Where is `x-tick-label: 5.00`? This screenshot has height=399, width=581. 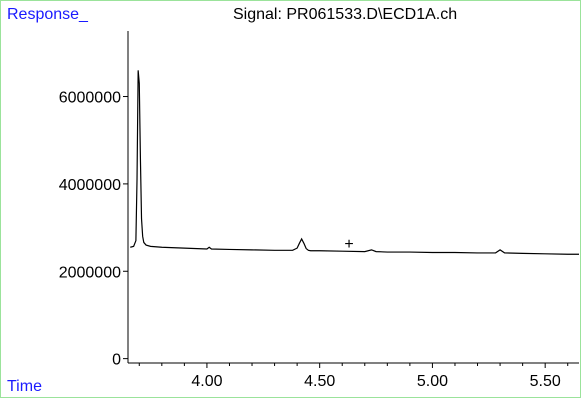 x-tick-label: 5.00 is located at coordinates (432, 381).